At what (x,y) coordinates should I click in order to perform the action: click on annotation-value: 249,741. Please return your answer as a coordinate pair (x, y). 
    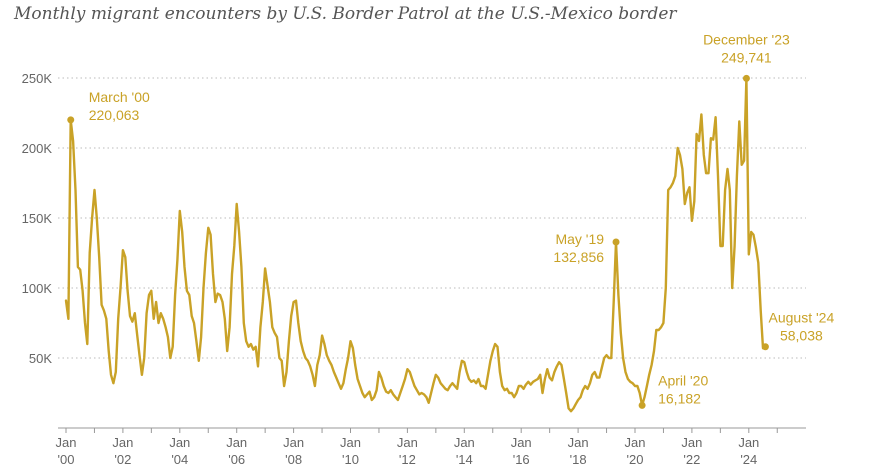
    Looking at the image, I should click on (746, 57).